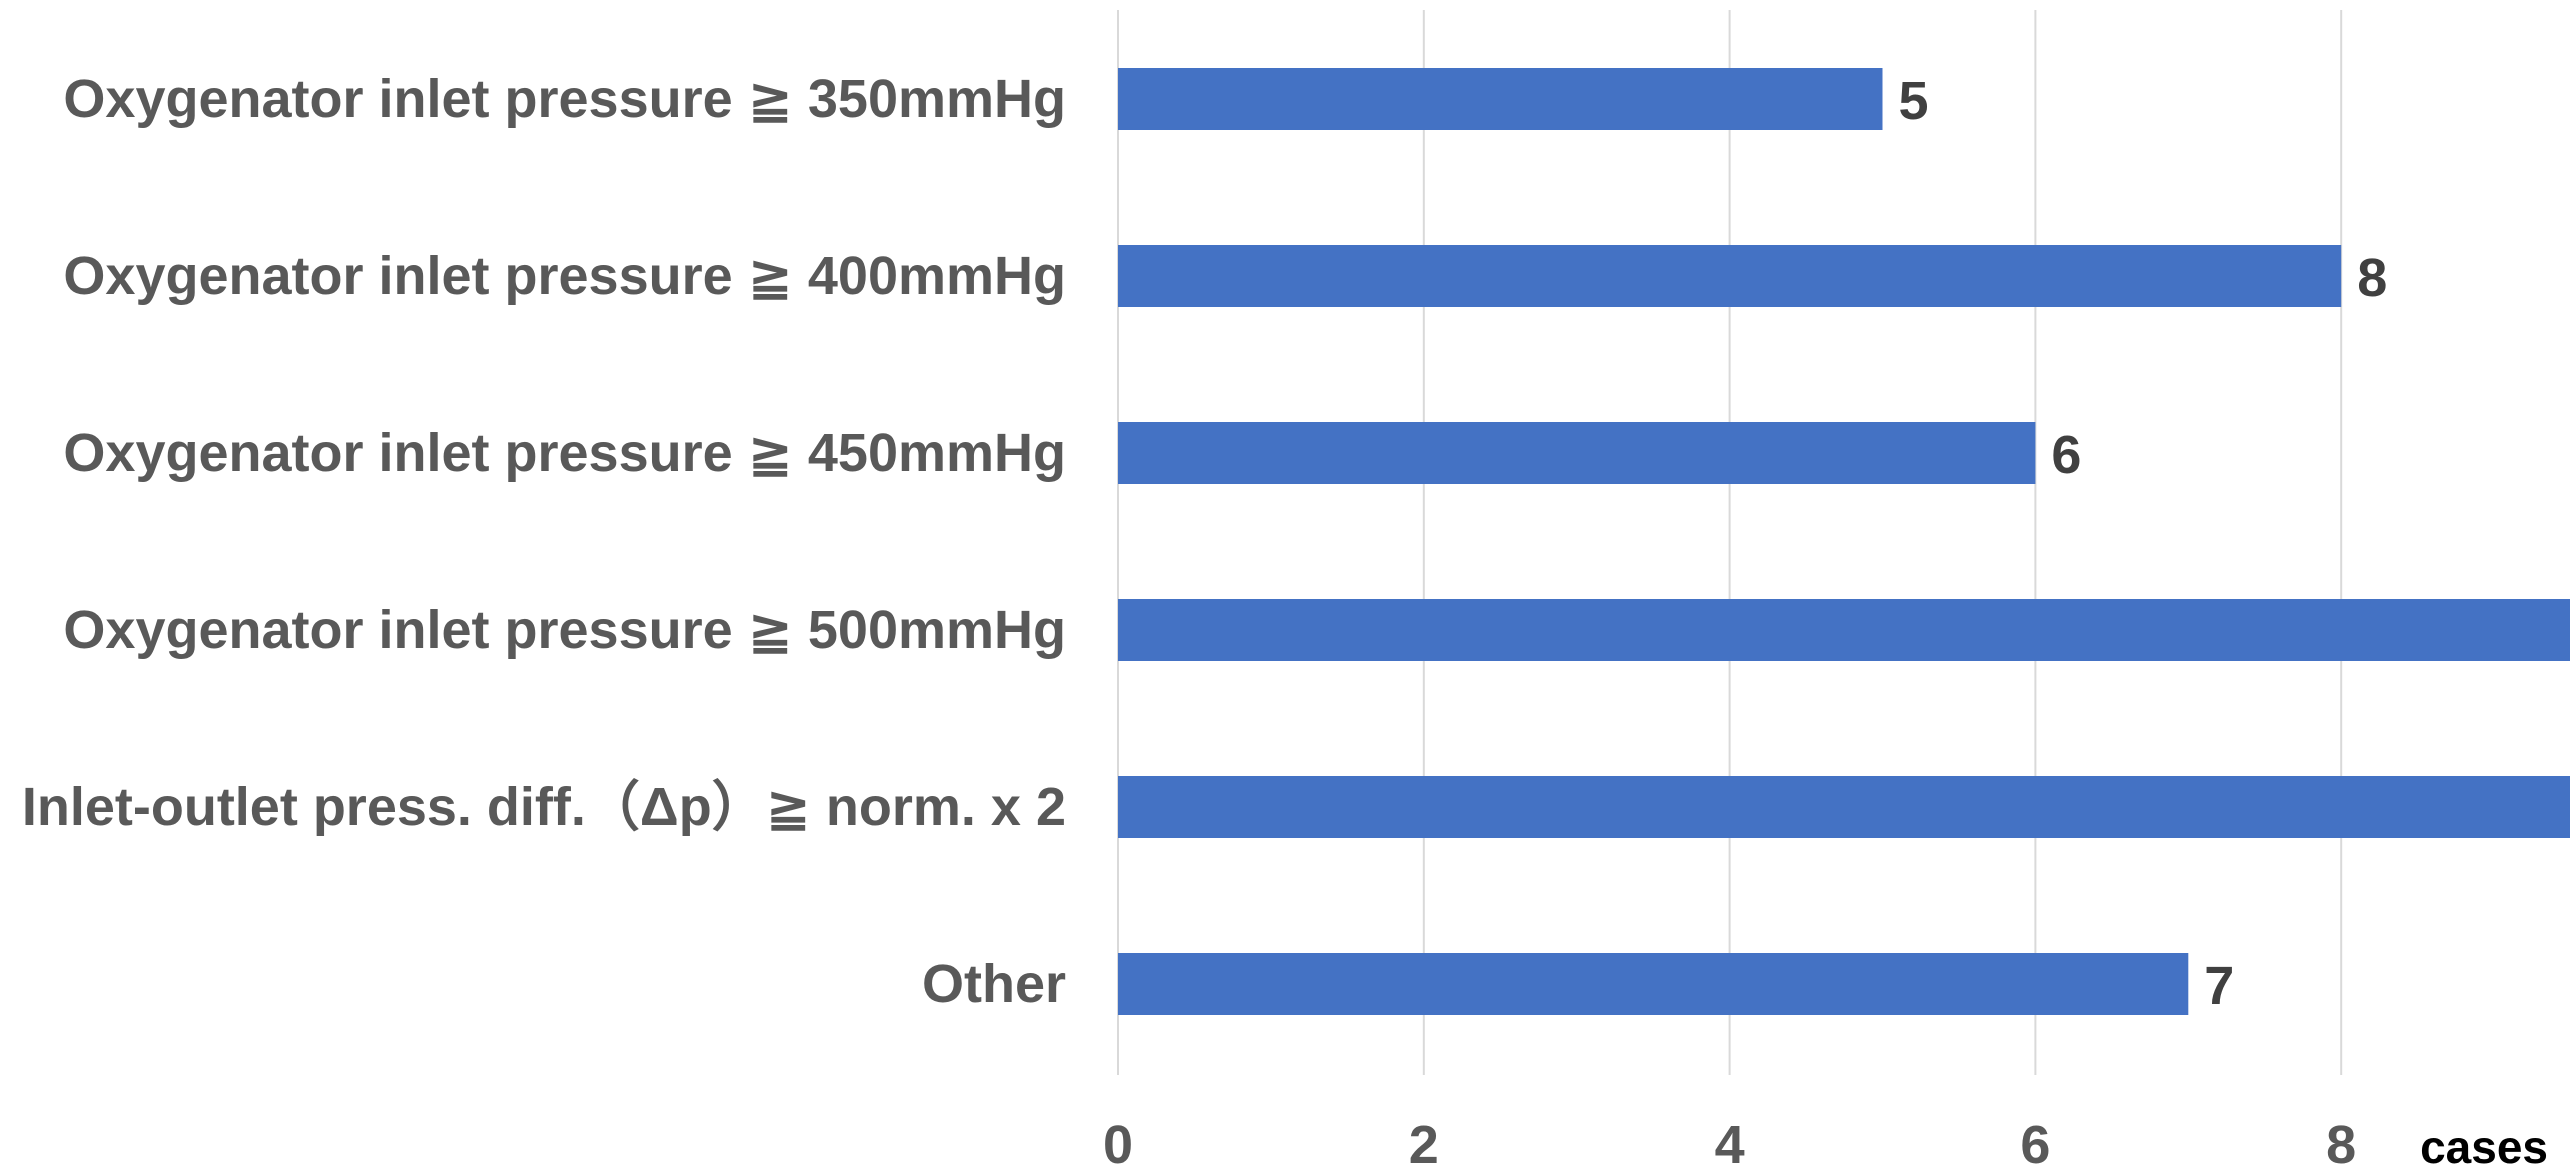  I want to click on x-tick-label: 6, so click(2035, 1140).